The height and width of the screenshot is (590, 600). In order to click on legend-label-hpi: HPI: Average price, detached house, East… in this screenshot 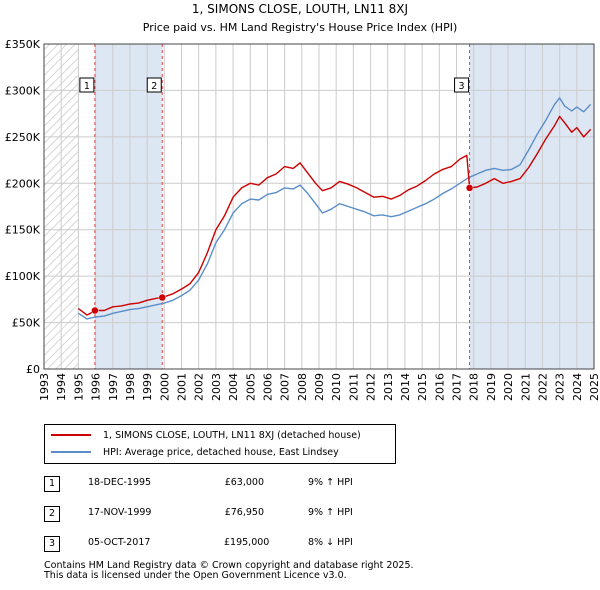, I will do `click(221, 452)`.